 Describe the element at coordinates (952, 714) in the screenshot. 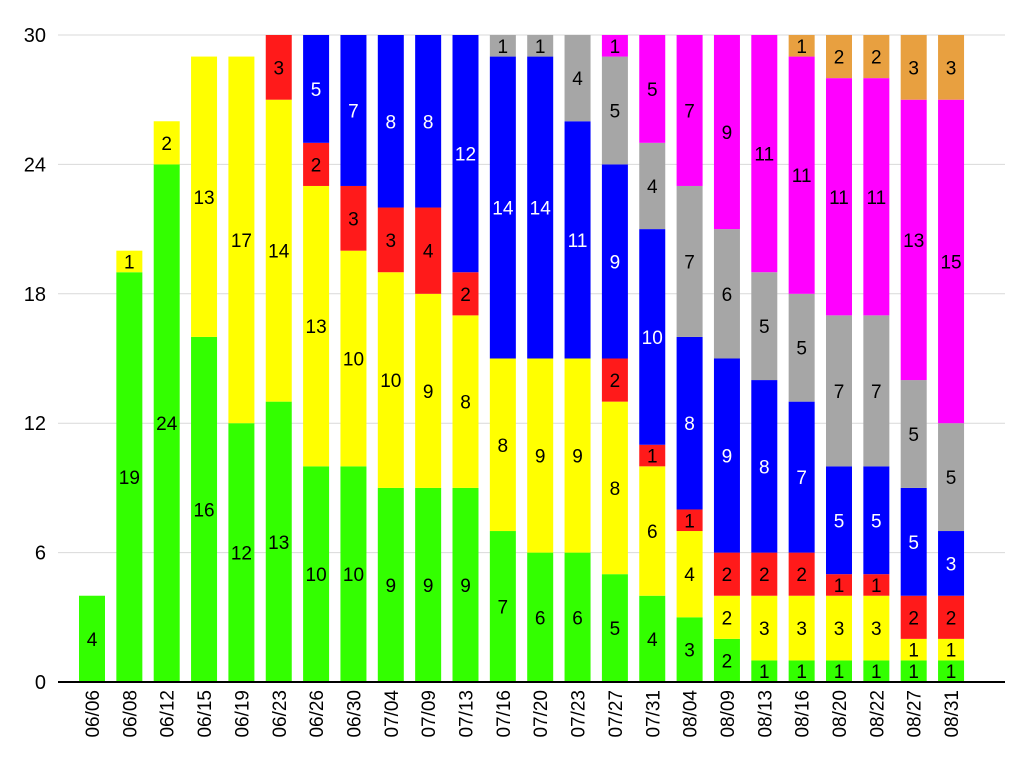

I see `x-tick-label: 08/31` at that location.